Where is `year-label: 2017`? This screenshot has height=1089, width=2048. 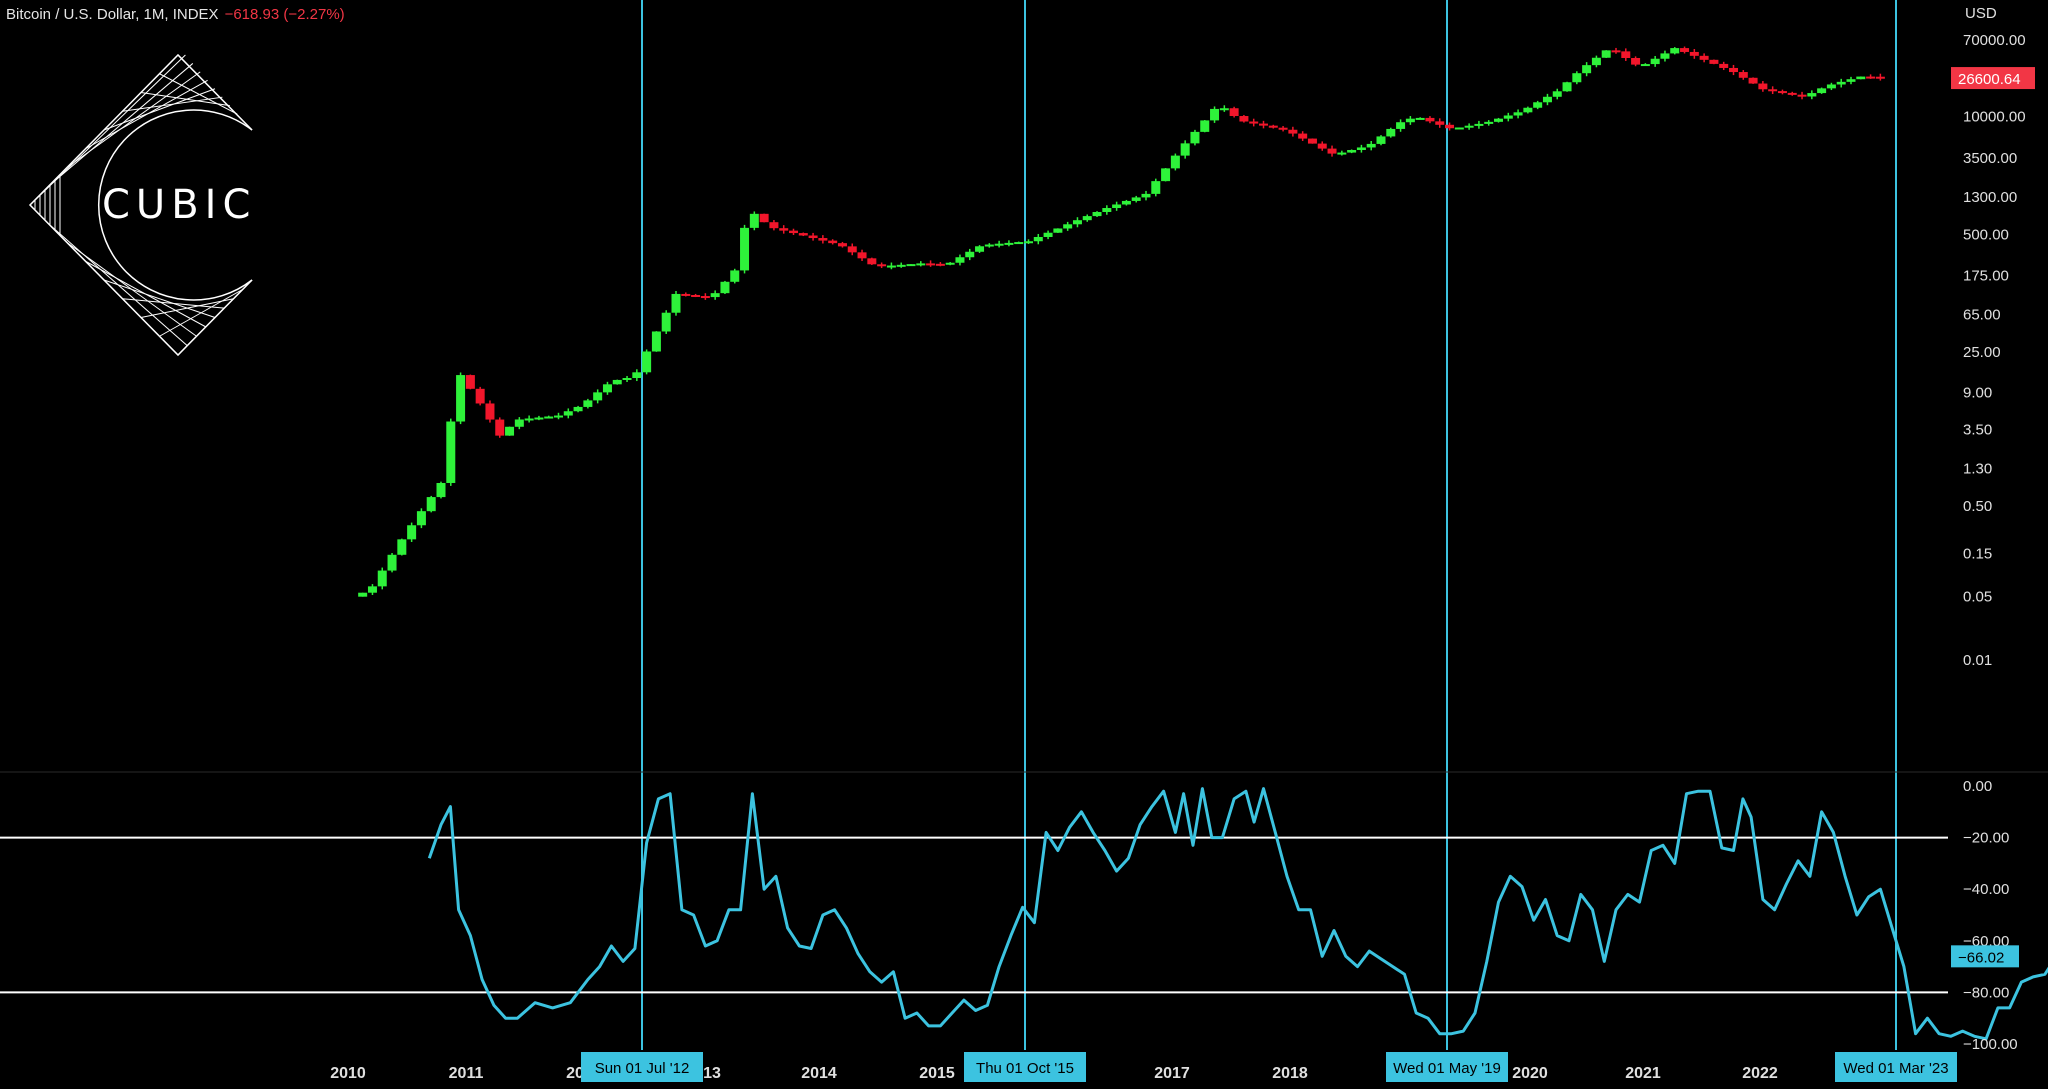 year-label: 2017 is located at coordinates (1172, 1073).